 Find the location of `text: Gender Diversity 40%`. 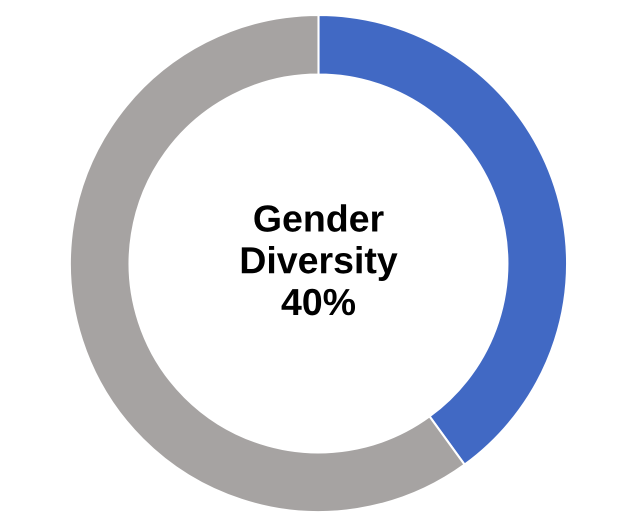

text: Gender Diversity 40% is located at coordinates (320, 260).